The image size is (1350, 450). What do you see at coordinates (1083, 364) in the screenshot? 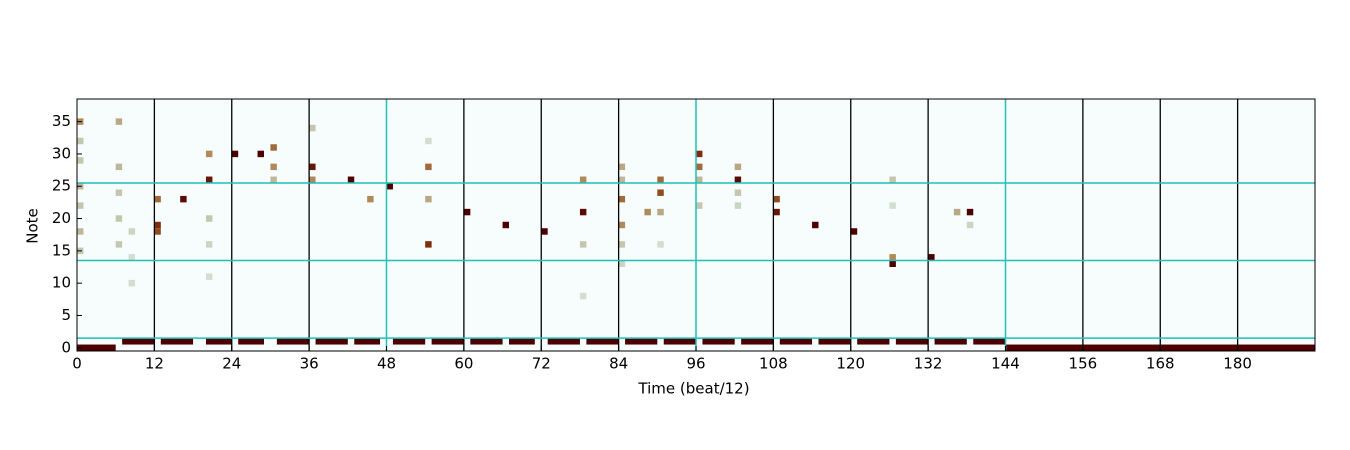
I see `x-tick-label: 156` at bounding box center [1083, 364].